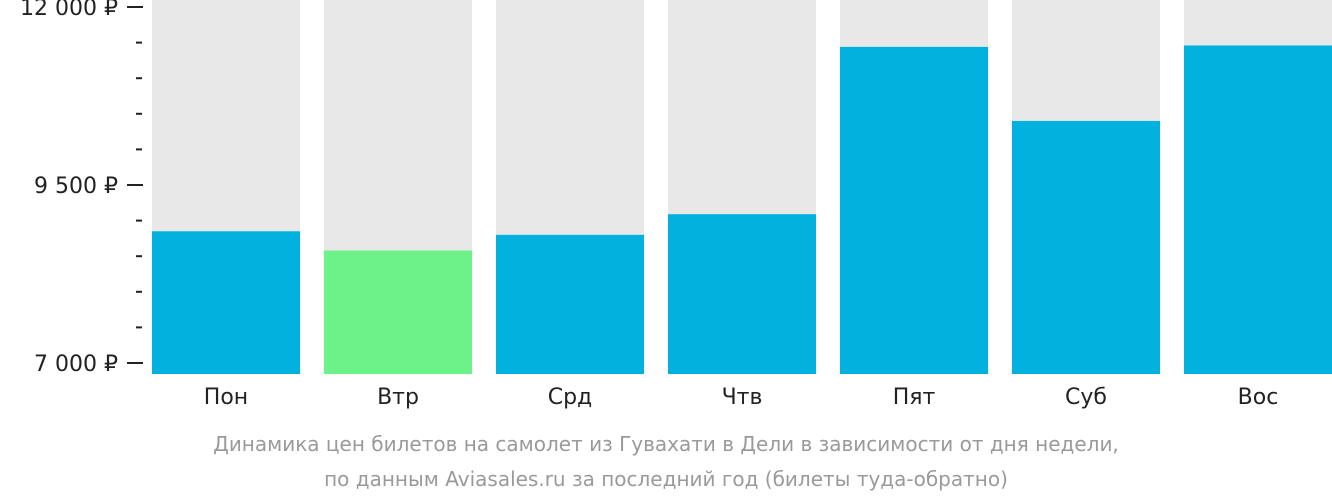 This screenshot has height=502, width=1332. I want to click on x-tick-label-5: Суб, so click(1086, 397).